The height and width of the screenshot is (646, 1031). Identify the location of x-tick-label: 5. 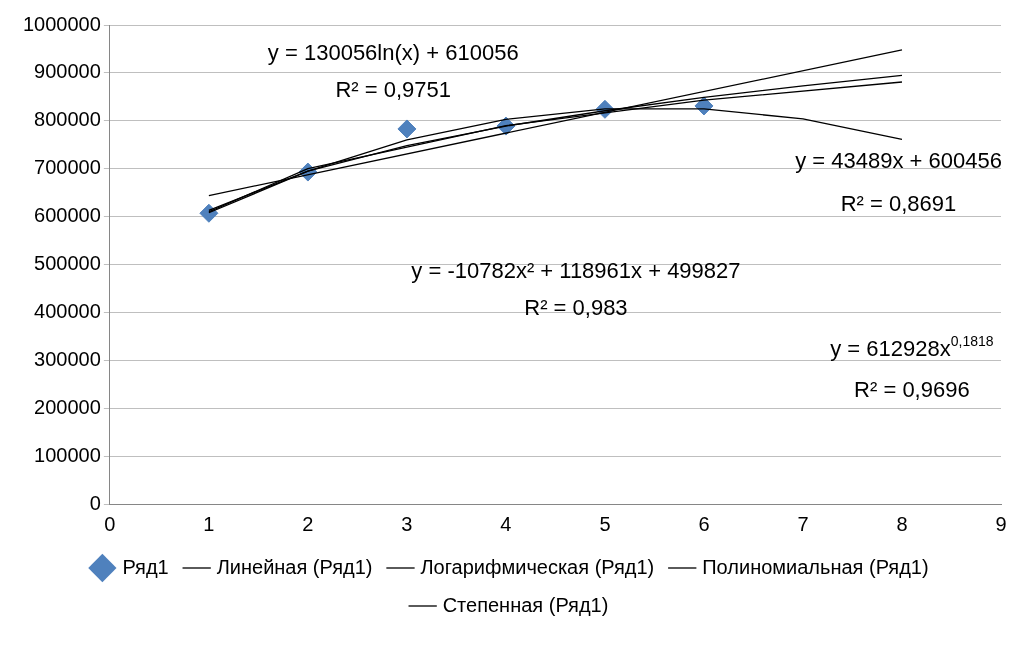
(605, 523).